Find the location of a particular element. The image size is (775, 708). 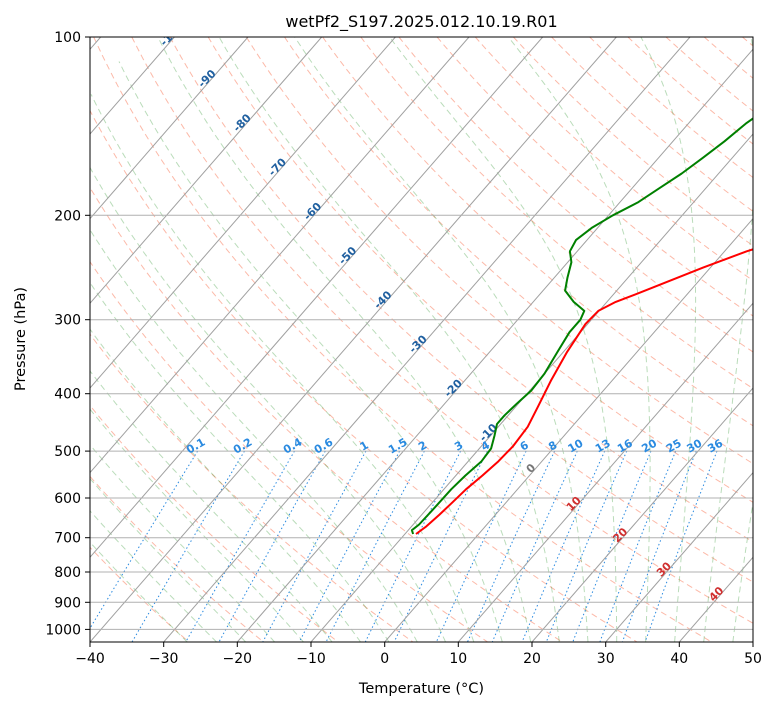

y-tick-label: 400 is located at coordinates (67, 395).